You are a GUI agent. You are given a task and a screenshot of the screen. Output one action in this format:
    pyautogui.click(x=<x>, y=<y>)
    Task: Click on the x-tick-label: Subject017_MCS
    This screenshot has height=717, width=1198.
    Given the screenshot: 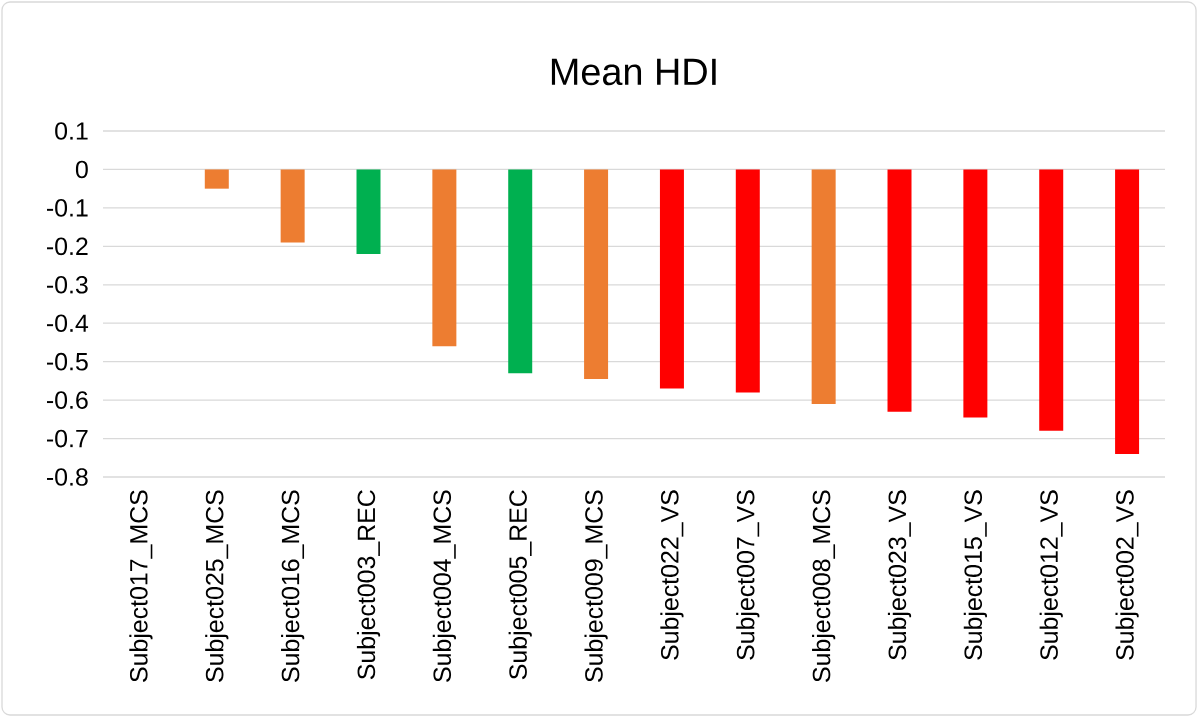 What is the action you would take?
    pyautogui.click(x=141, y=586)
    